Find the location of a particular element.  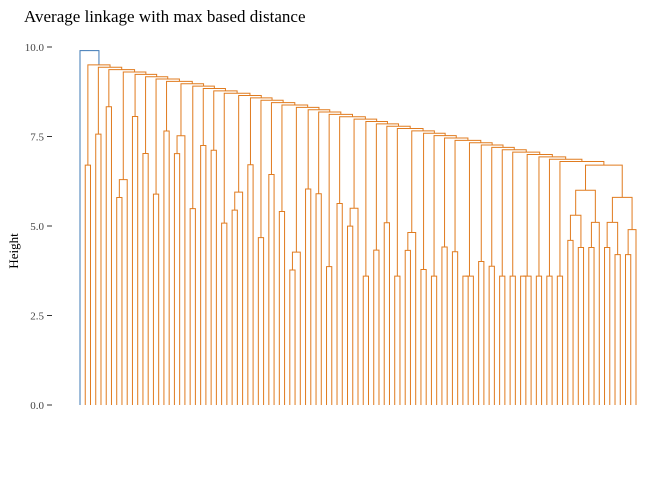

y-axis: 0.0 2.5 5.0 7.5 10.0 is located at coordinates (38, 227).